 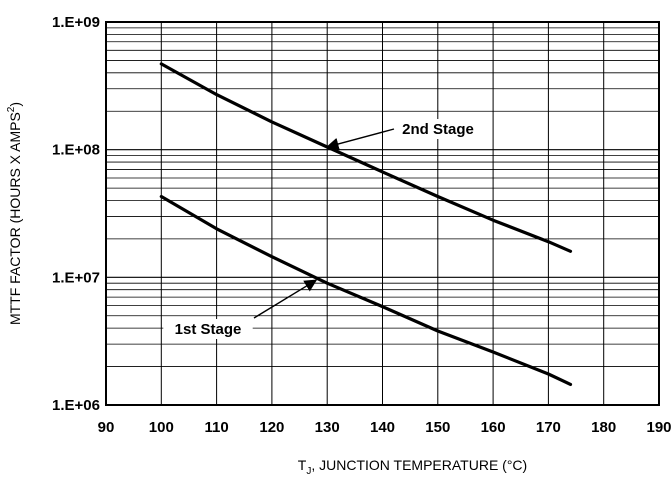 What do you see at coordinates (161, 427) in the screenshot?
I see `x-tick-label: 100` at bounding box center [161, 427].